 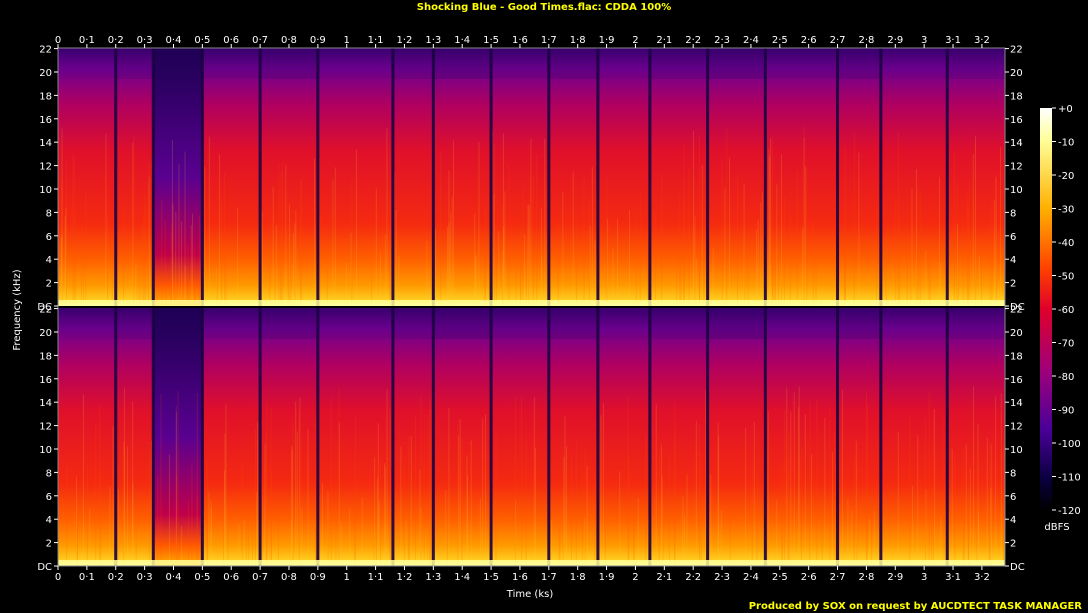 I want to click on x-tick-label: 1·9, so click(x=607, y=577).